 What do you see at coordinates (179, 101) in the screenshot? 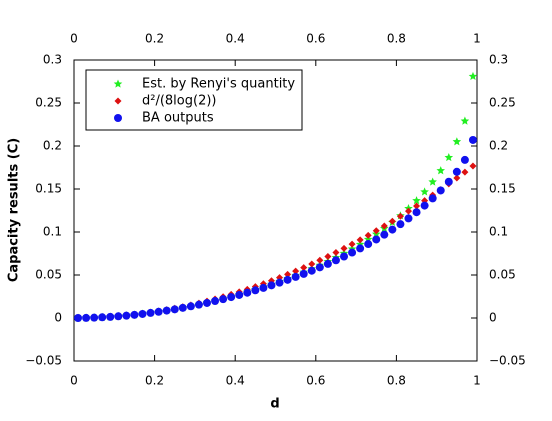
I see `legend-label: d²/(8log(2))` at bounding box center [179, 101].